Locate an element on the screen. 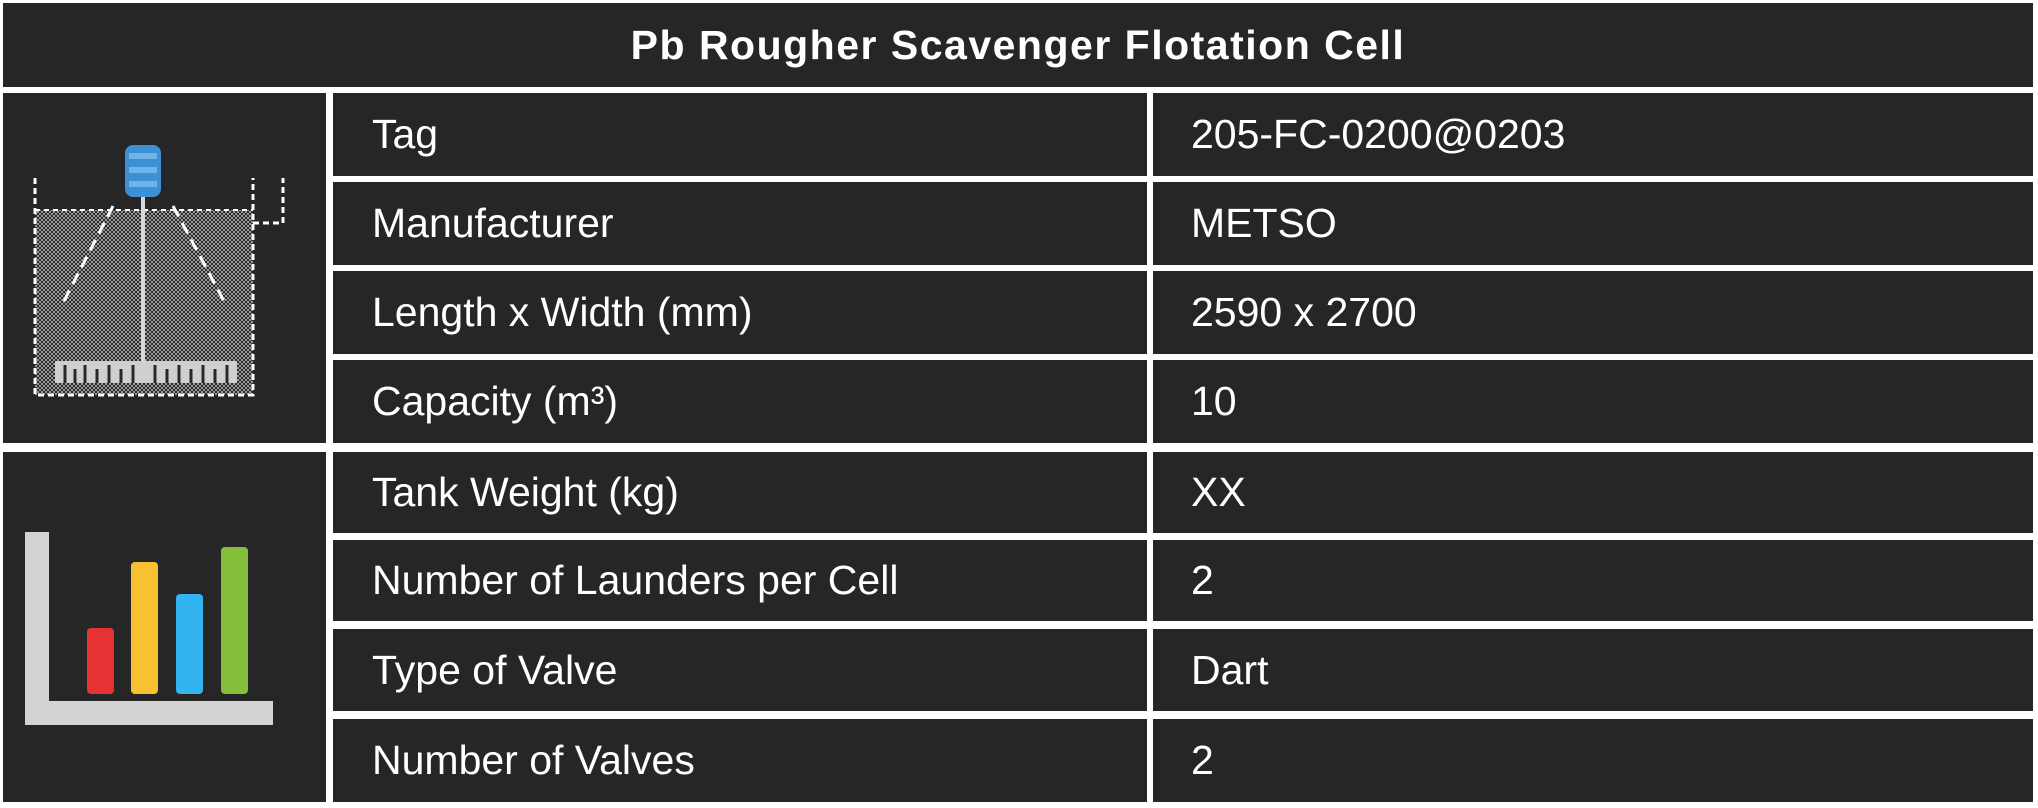  bar-chart-panel is located at coordinates (164, 627).